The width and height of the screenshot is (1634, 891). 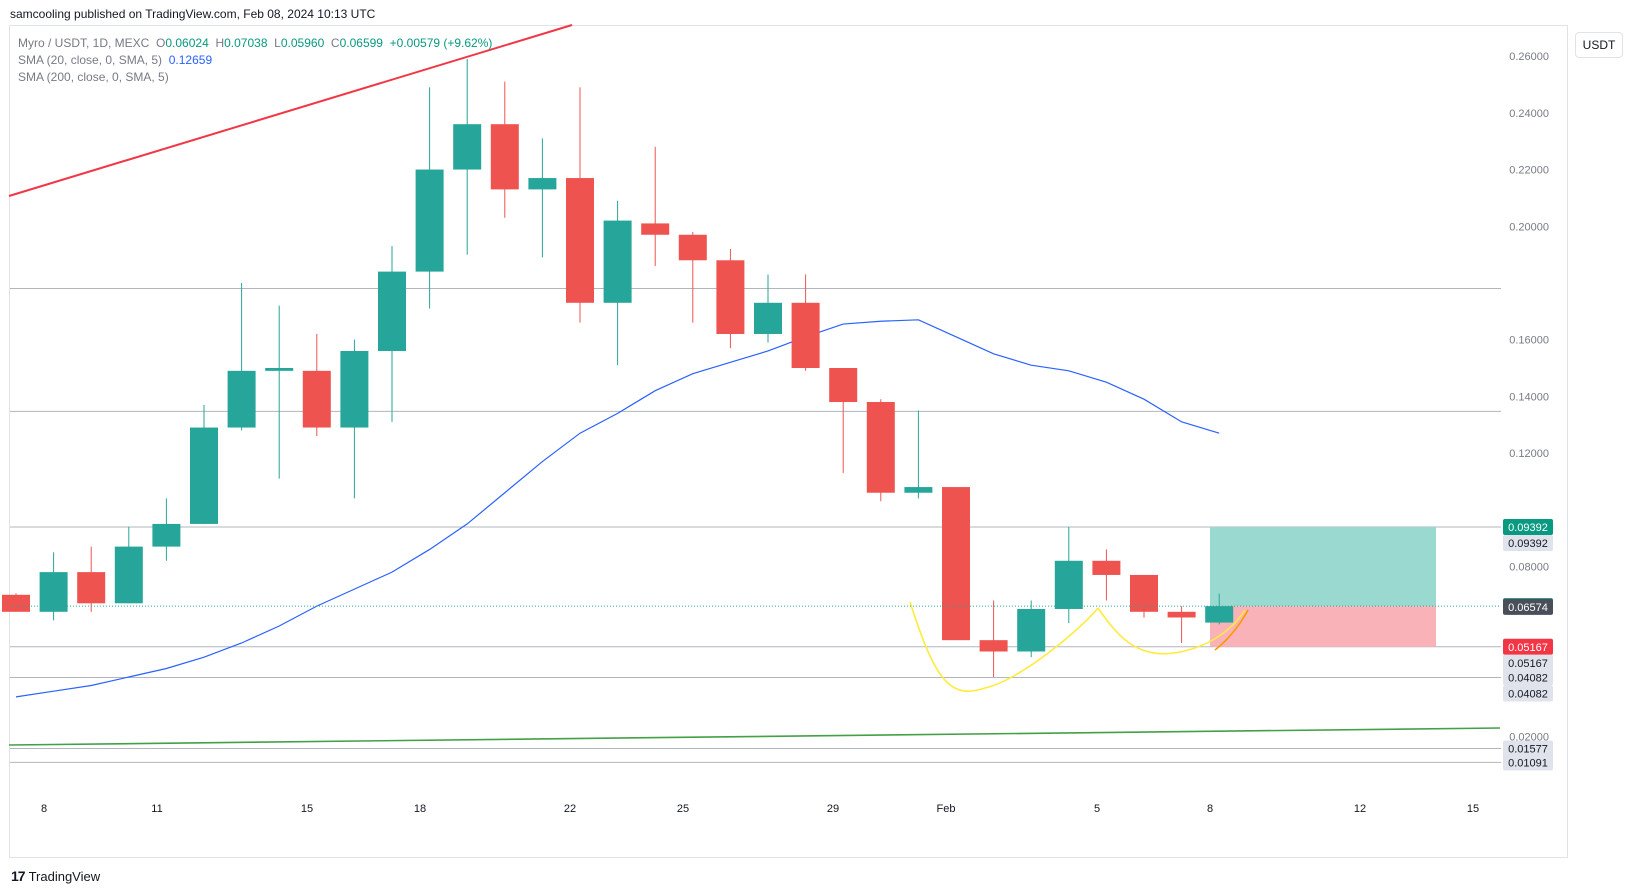 I want to click on high-value: 0.07038, so click(x=246, y=43).